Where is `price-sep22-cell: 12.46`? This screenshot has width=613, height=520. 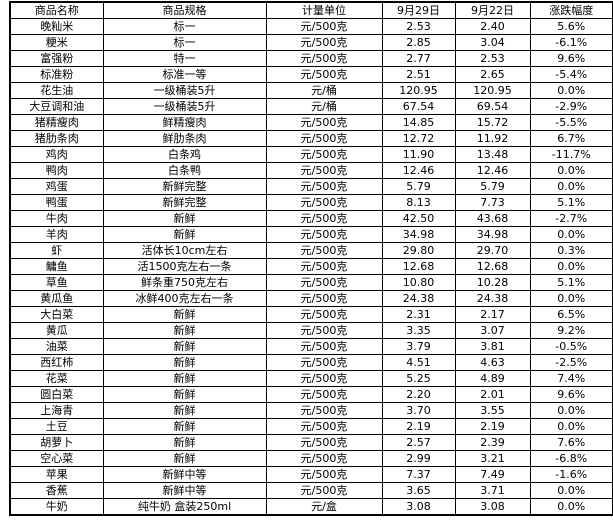 price-sep22-cell: 12.46 is located at coordinates (492, 170).